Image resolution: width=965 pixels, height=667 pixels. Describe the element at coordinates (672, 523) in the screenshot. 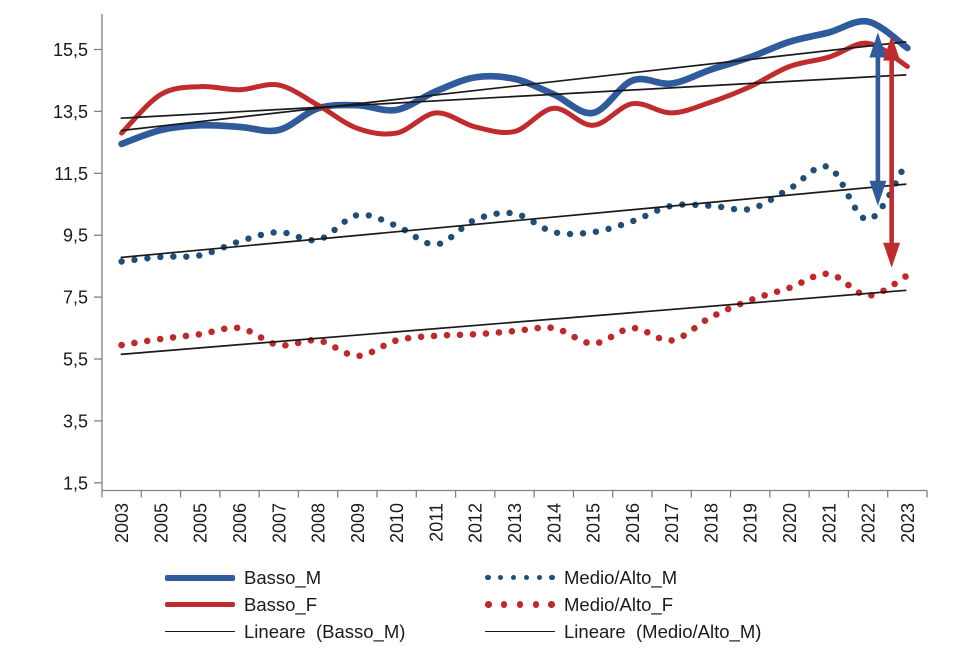

I see `x-axis-tick-label: 2017` at that location.